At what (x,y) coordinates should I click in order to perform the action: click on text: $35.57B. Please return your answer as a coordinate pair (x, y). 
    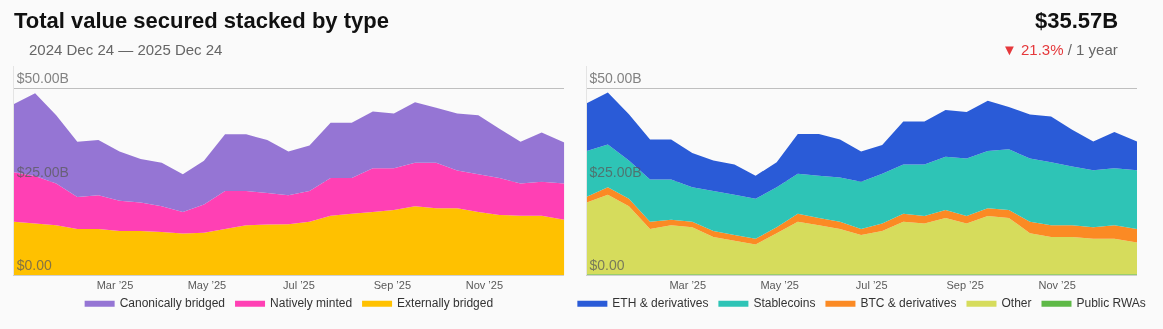
    Looking at the image, I should click on (1077, 20).